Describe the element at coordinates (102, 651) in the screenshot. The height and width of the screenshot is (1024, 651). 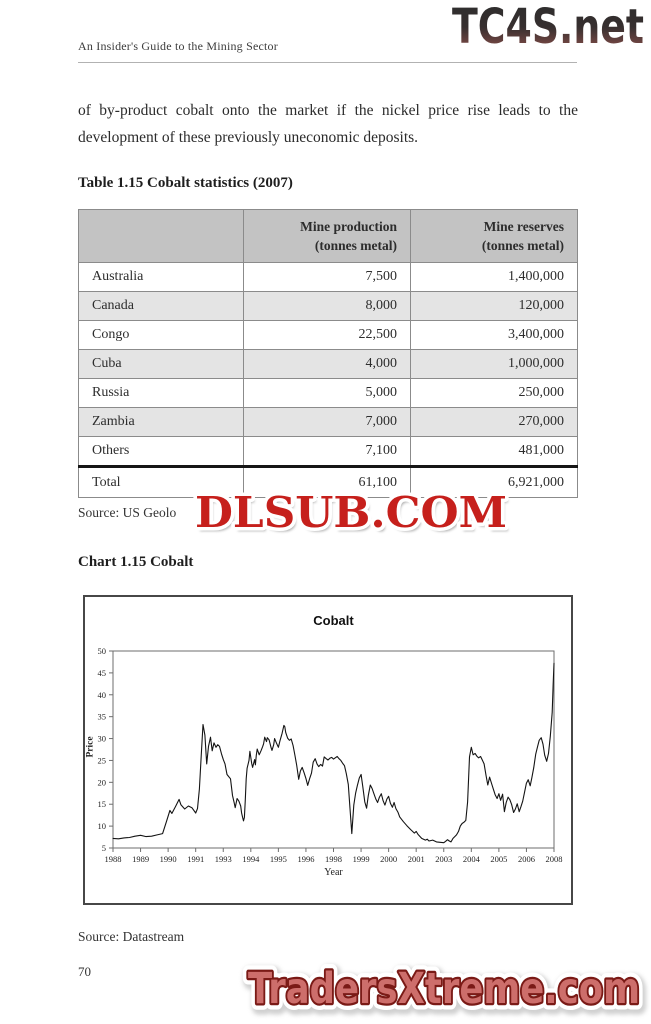
I see `svg-text: 50` at that location.